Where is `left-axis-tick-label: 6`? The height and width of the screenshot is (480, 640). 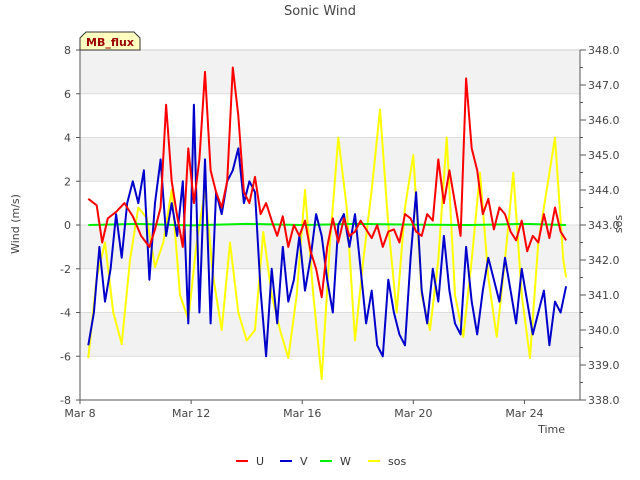
left-axis-tick-label: 6 is located at coordinates (67, 94).